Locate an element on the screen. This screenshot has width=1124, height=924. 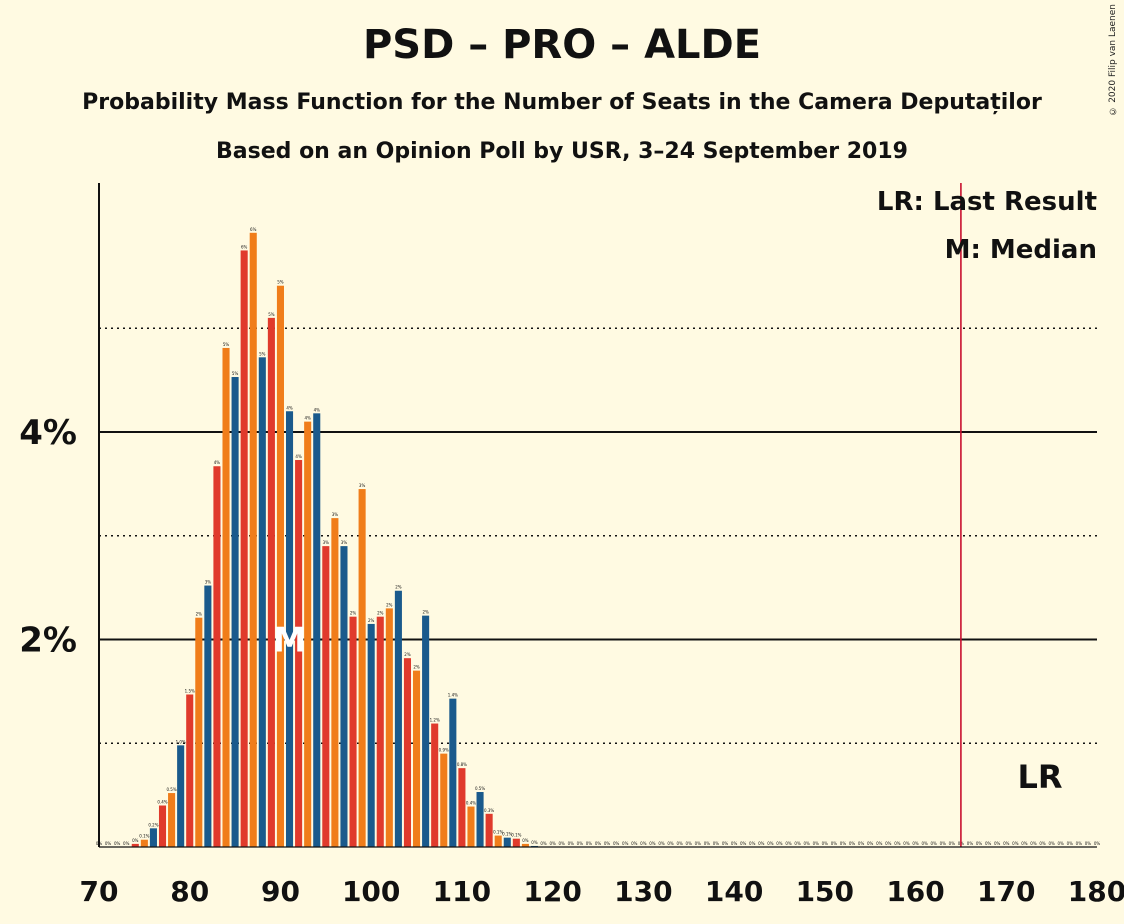
x-tick-label: 80 is located at coordinates (189, 891).